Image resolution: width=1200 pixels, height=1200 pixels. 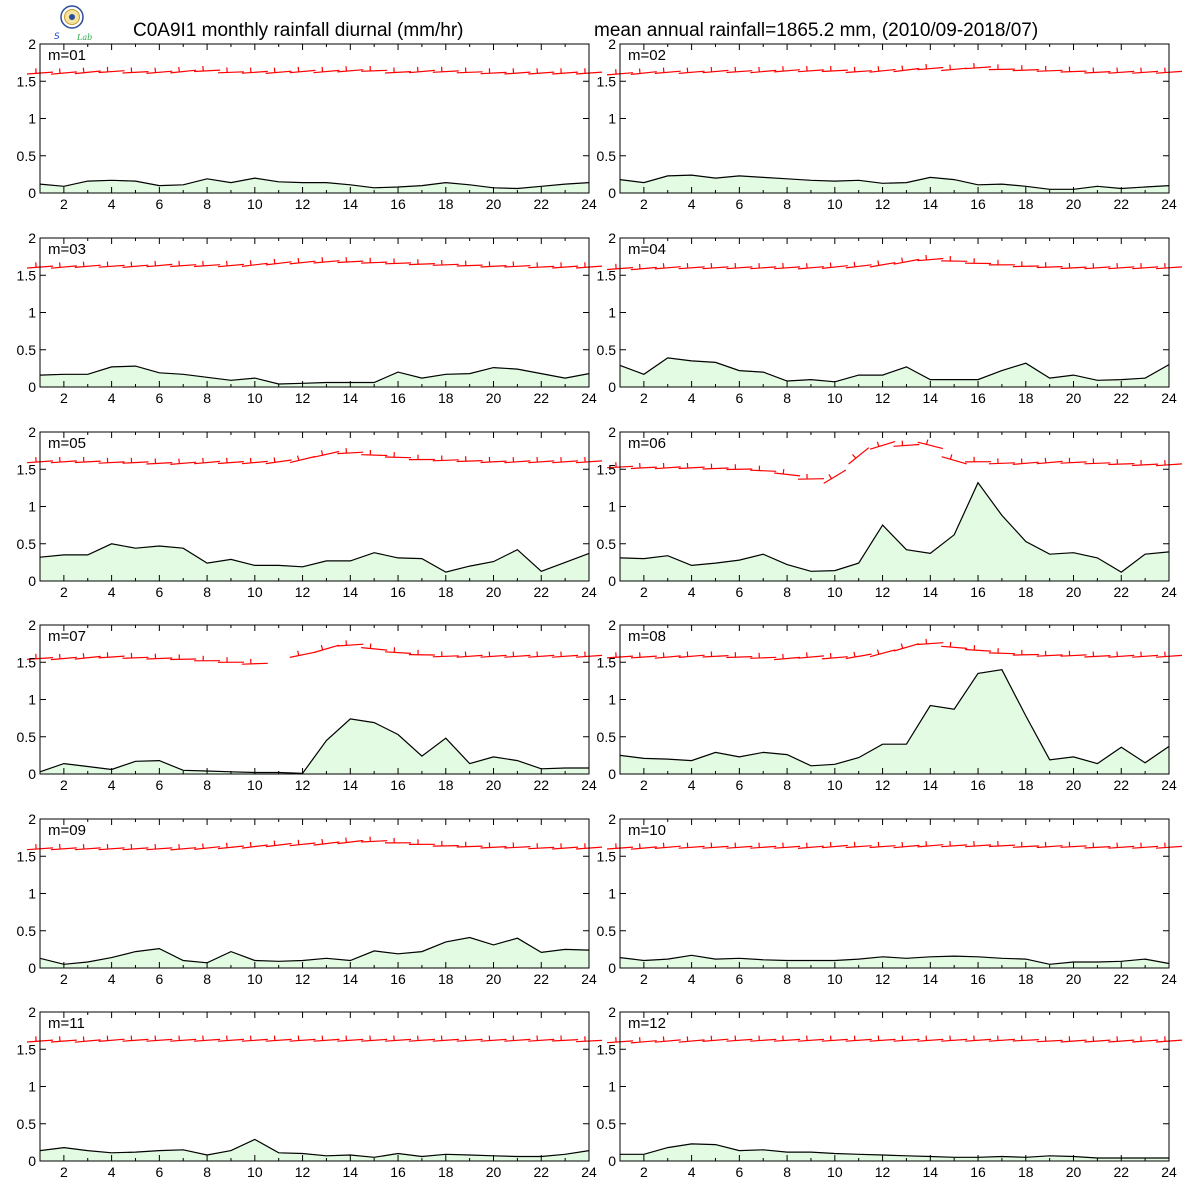 What do you see at coordinates (72, 23) in the screenshot?
I see `lab-logo: S Lab` at bounding box center [72, 23].